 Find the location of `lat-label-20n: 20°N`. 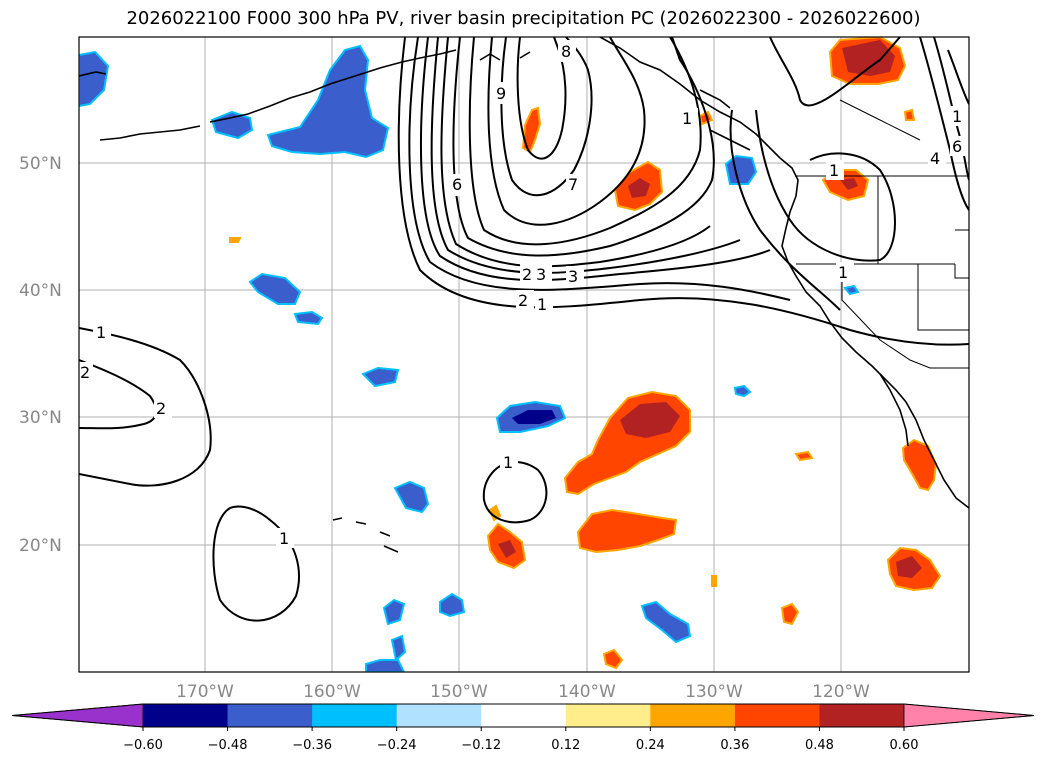

lat-label-20n: 20°N is located at coordinates (40, 546).